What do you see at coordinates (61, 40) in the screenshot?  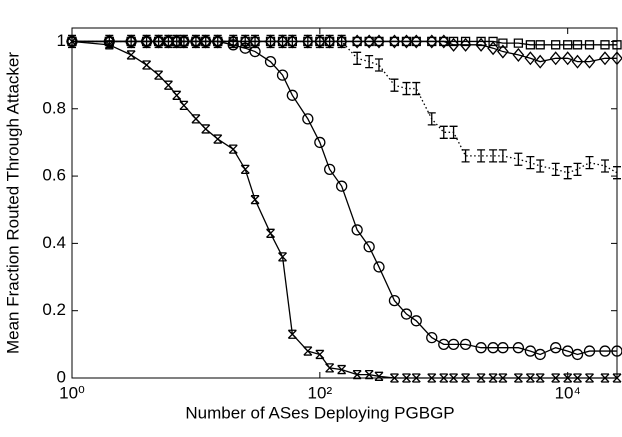 I see `y-tick-label: 1` at bounding box center [61, 40].